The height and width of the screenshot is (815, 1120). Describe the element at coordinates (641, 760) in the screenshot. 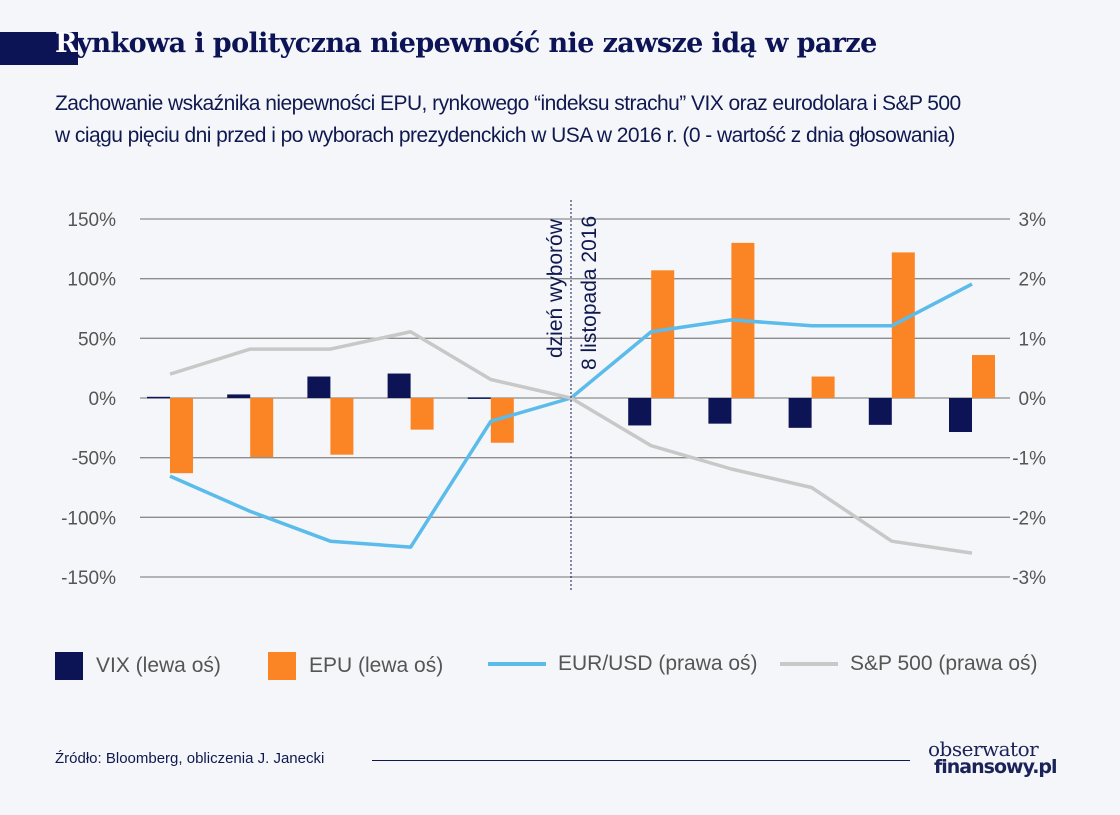

I see `footer-divider` at that location.